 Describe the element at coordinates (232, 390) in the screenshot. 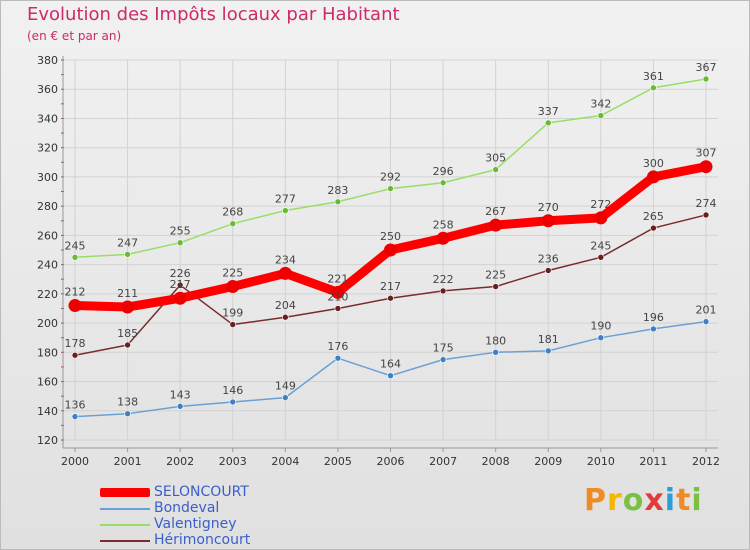

I see `data-label-bondeval: 146` at that location.